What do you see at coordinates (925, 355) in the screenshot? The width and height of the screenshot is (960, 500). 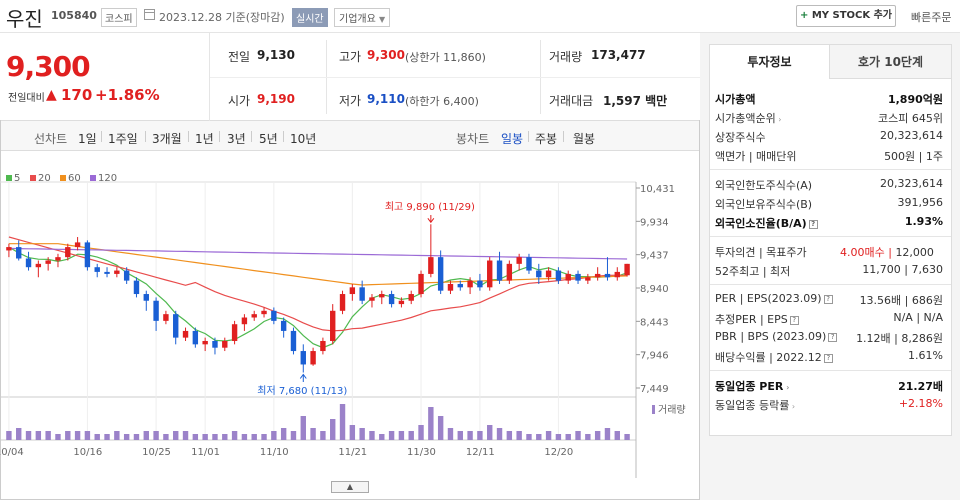 I see `valuation-value: 1.61%` at bounding box center [925, 355].